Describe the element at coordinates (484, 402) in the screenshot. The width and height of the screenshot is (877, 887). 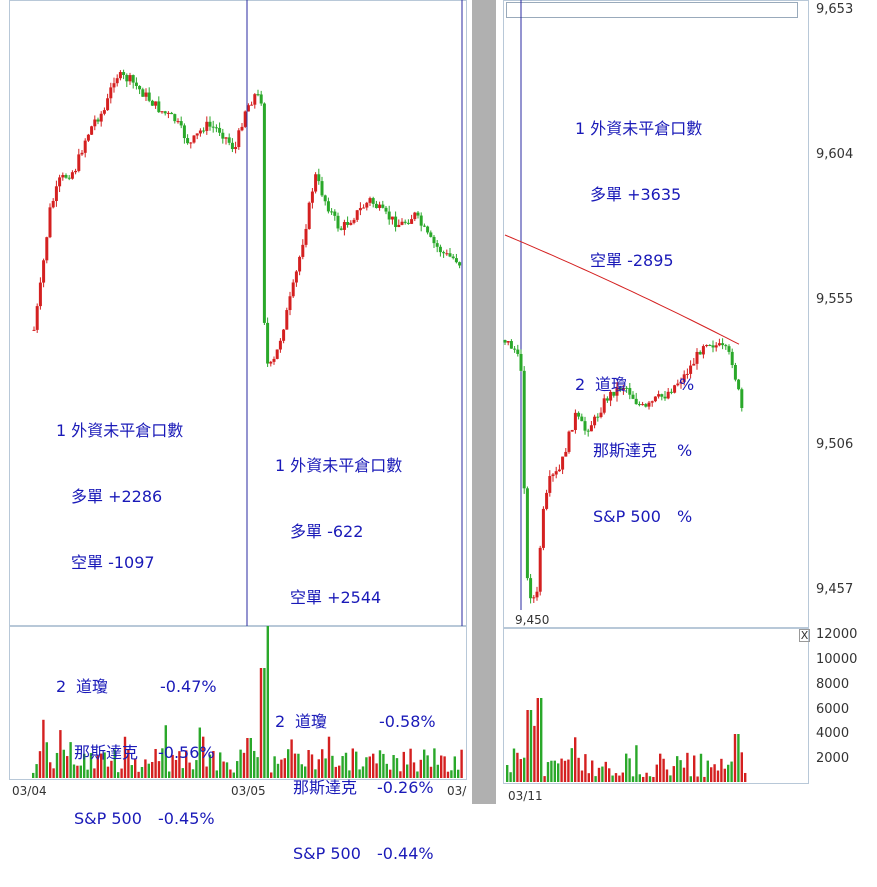
I see `panel-divider` at that location.